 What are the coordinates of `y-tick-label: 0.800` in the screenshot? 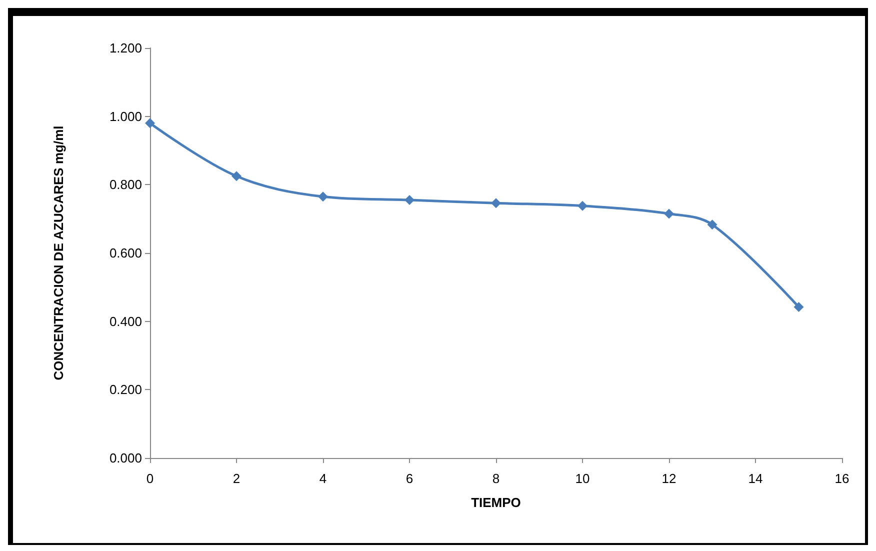 It's located at (125, 184).